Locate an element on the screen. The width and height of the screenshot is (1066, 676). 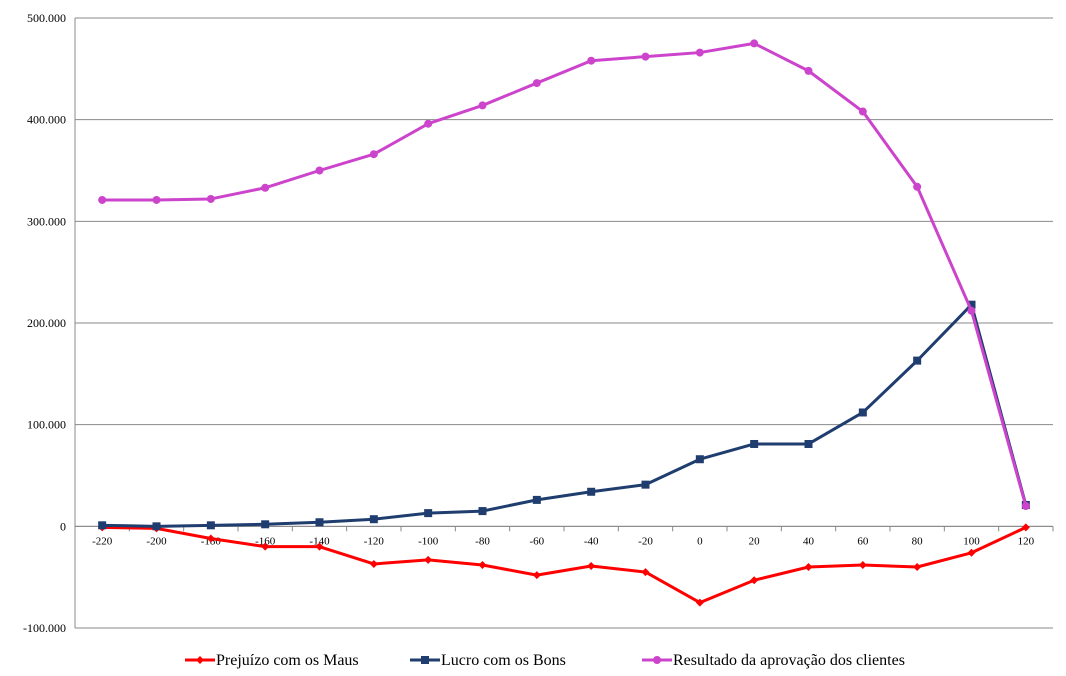
legend-item: Lucro com os Bons is located at coordinates (488, 660).